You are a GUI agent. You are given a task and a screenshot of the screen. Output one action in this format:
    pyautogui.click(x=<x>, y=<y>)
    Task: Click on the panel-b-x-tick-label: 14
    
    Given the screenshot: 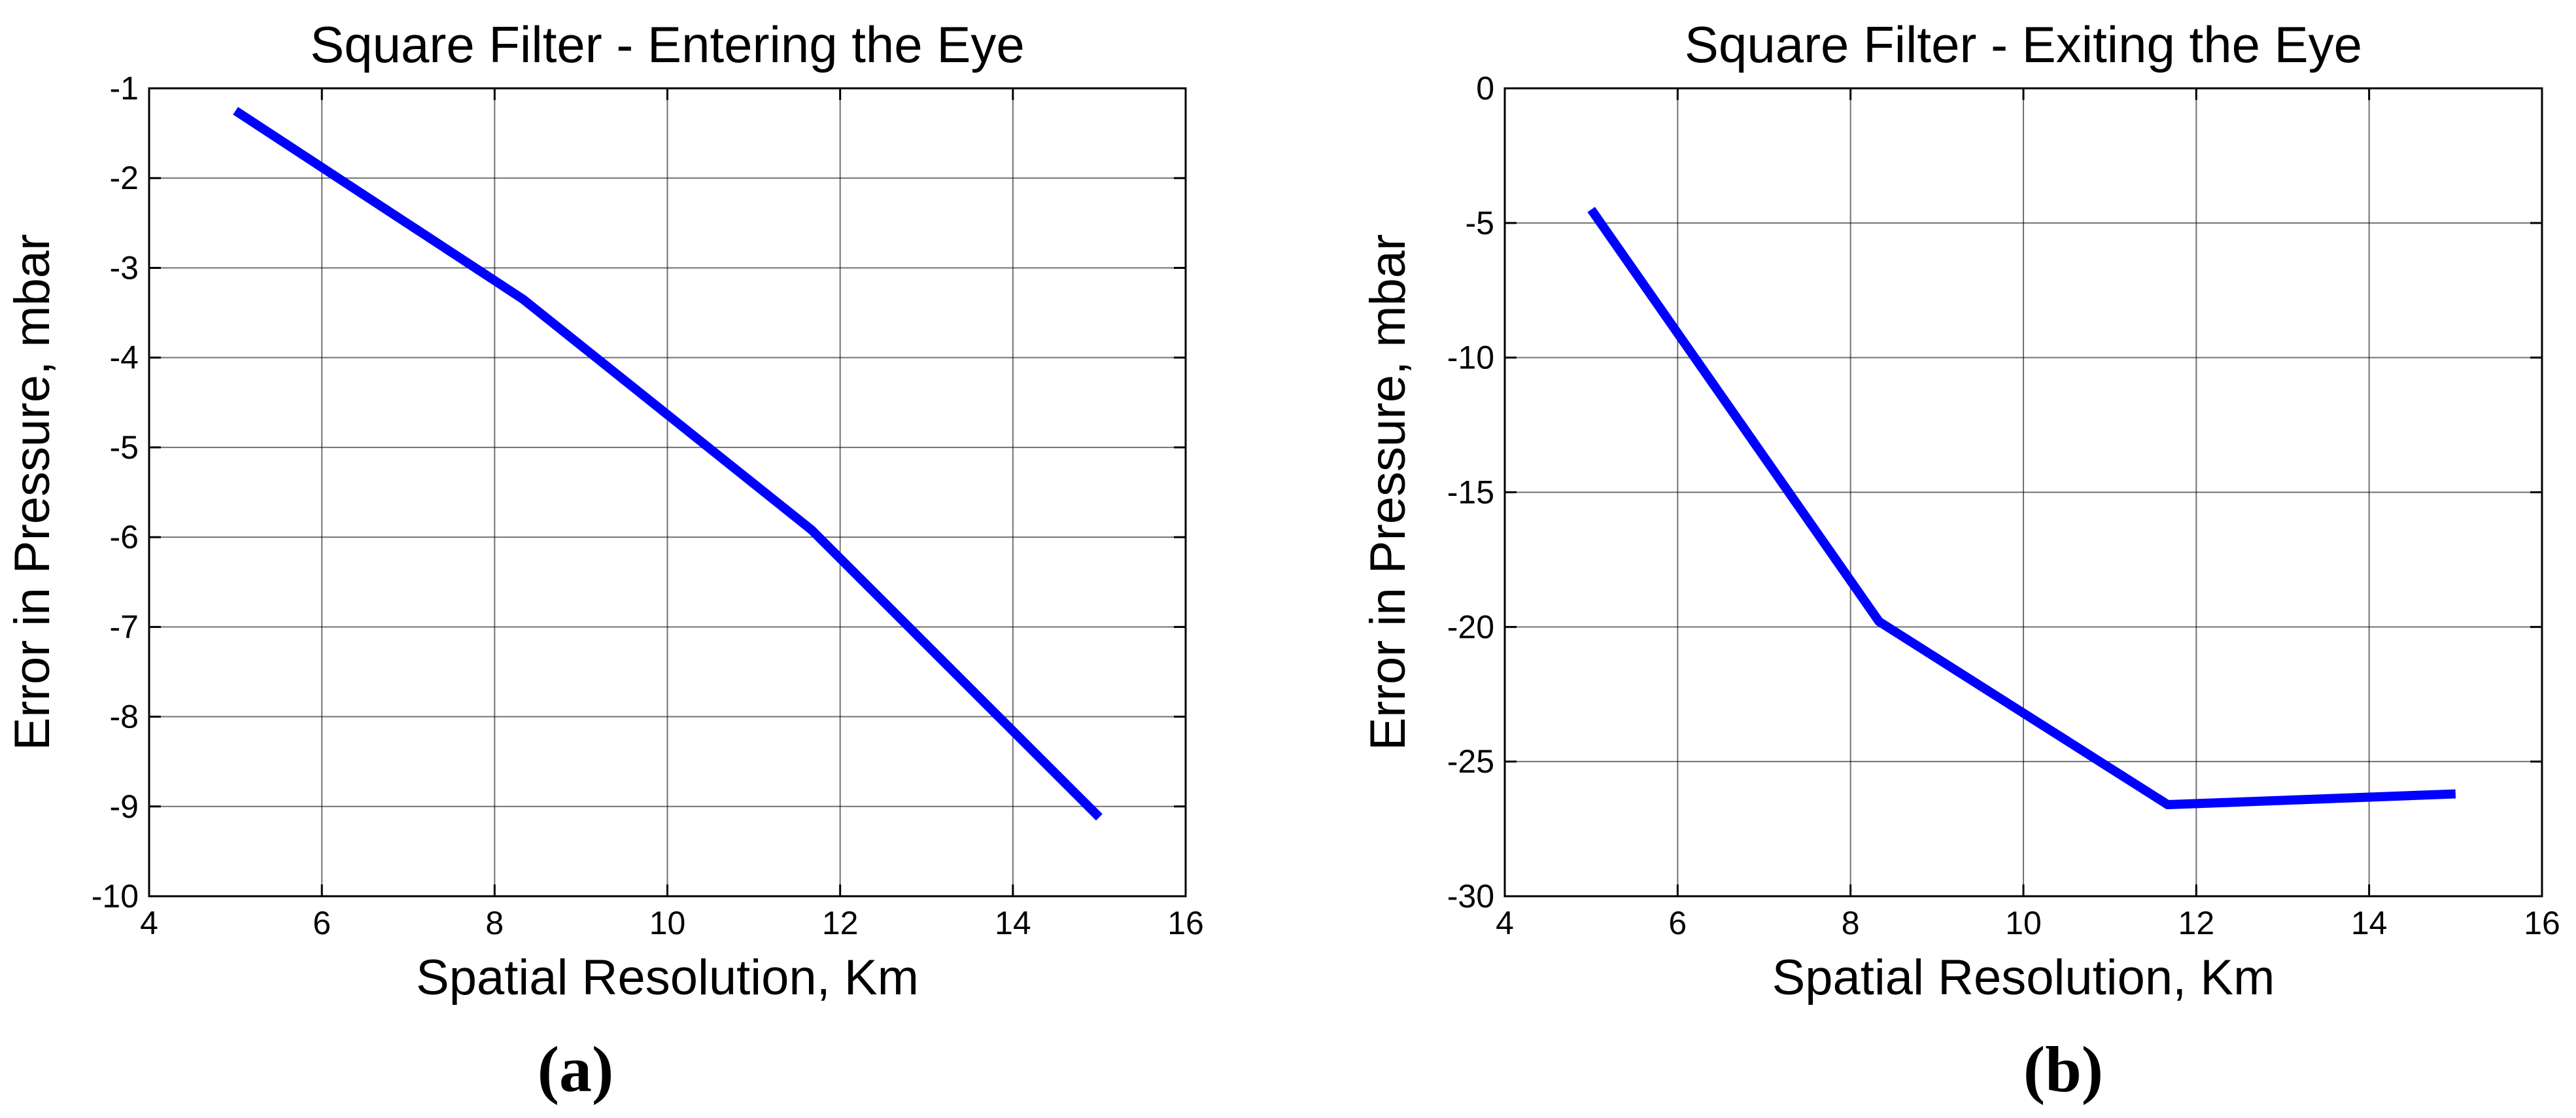 What is the action you would take?
    pyautogui.click(x=2369, y=923)
    